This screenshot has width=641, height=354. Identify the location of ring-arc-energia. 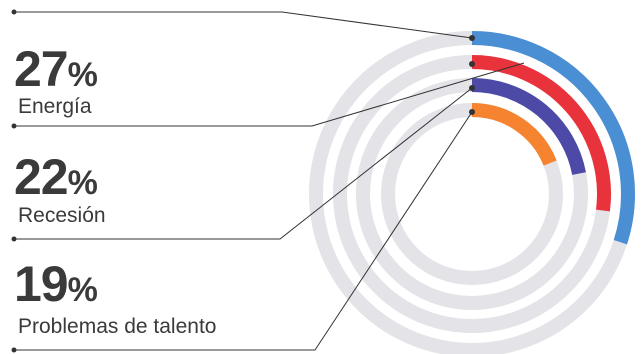
(541, 133).